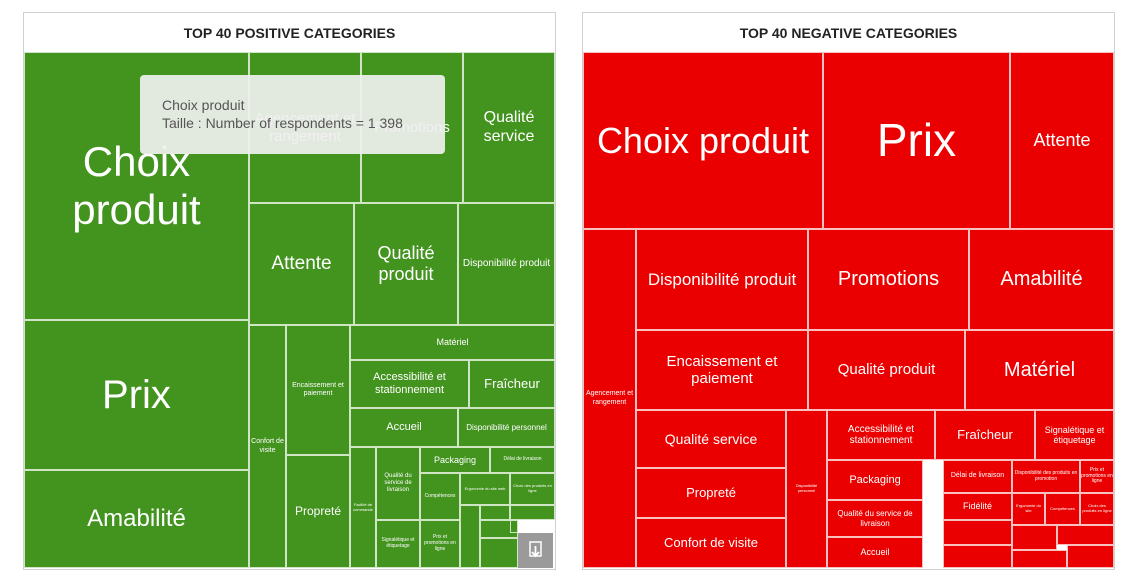 The width and height of the screenshot is (1135, 581). Describe the element at coordinates (977, 506) in the screenshot. I see `treemap-tile: Fidélité` at that location.